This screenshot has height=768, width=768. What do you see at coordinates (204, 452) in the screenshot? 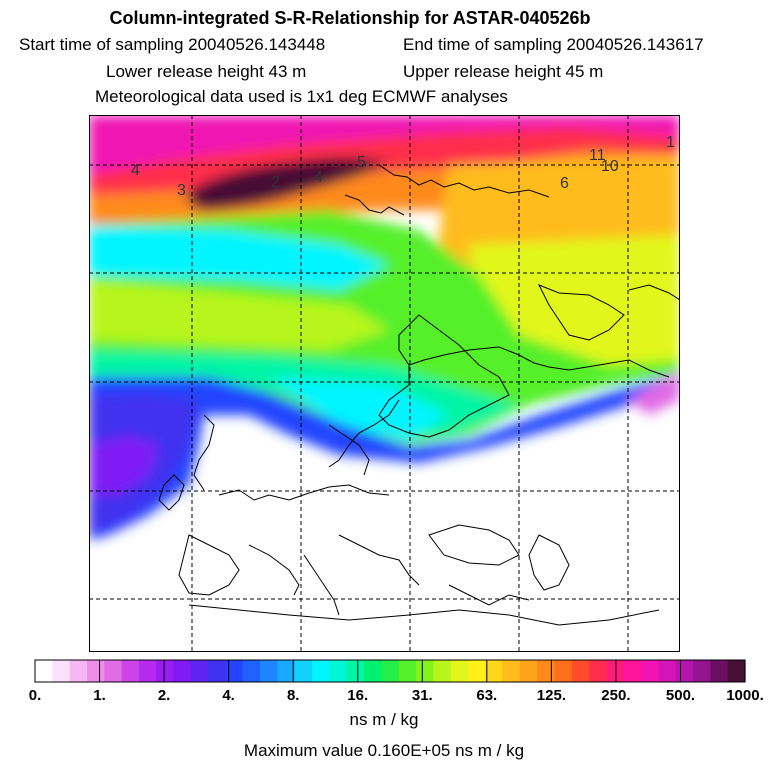
I see `coast-britain` at bounding box center [204, 452].